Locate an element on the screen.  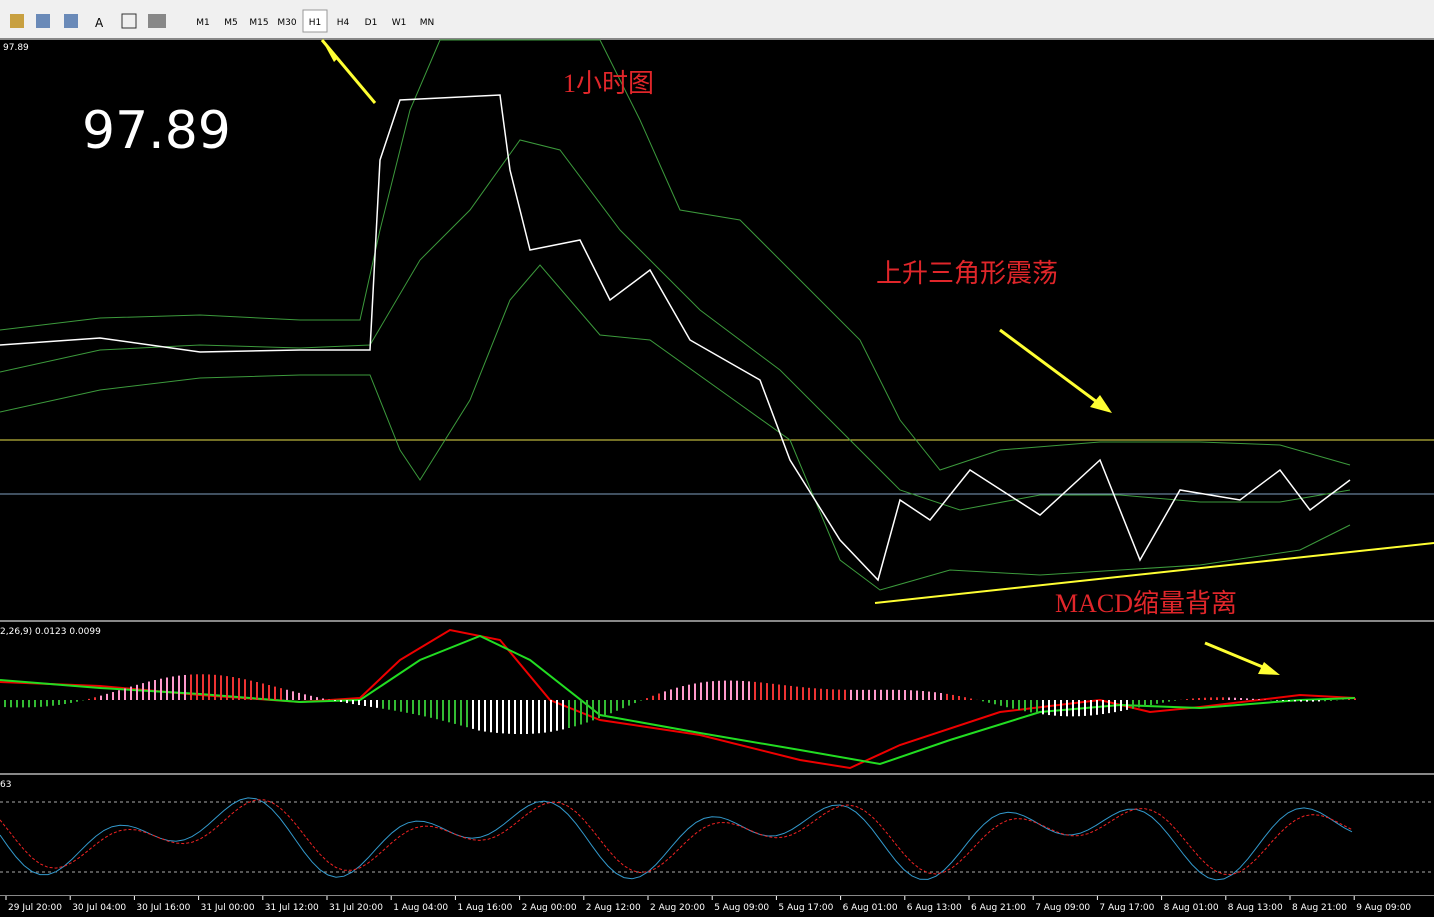
time-label: 8 Aug 21:00 is located at coordinates (1319, 908).